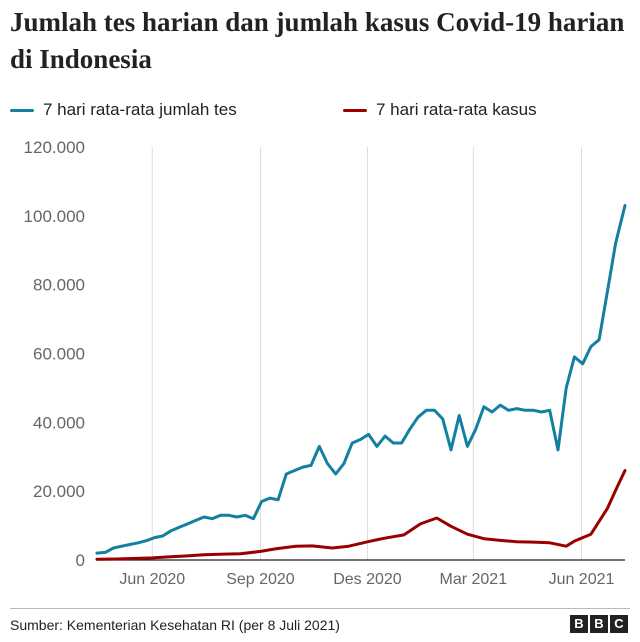 The image size is (640, 642). I want to click on y-tick-label: 40.000, so click(59, 422).